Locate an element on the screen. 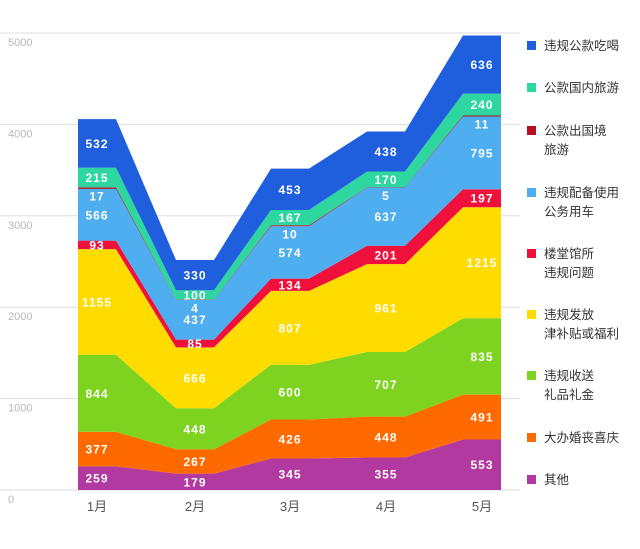 The height and width of the screenshot is (549, 640). data-label: 93 is located at coordinates (96, 245).